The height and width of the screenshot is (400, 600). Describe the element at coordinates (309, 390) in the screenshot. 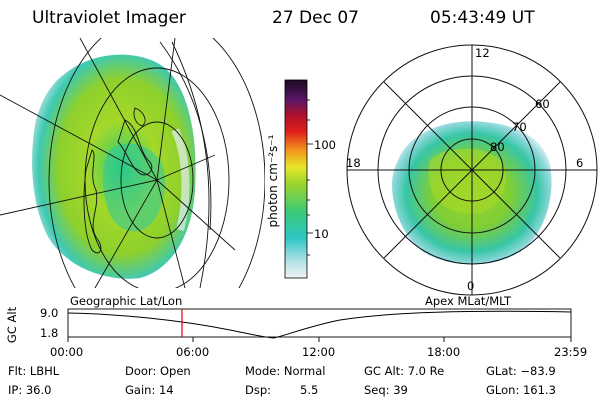

I see `dsp-value: 5.5` at that location.